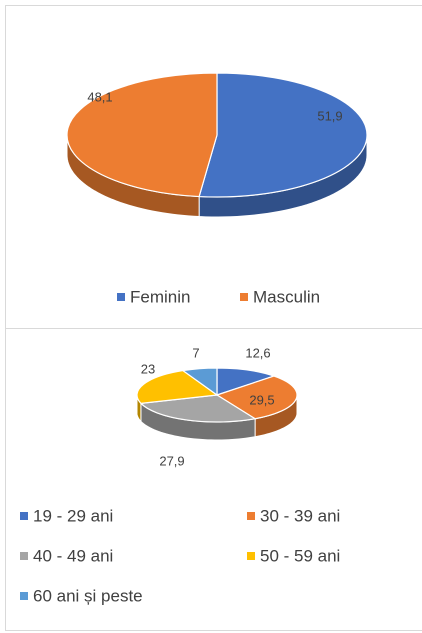 The width and height of the screenshot is (422, 633). Describe the element at coordinates (148, 368) in the screenshot. I see `data-label: 23` at that location.